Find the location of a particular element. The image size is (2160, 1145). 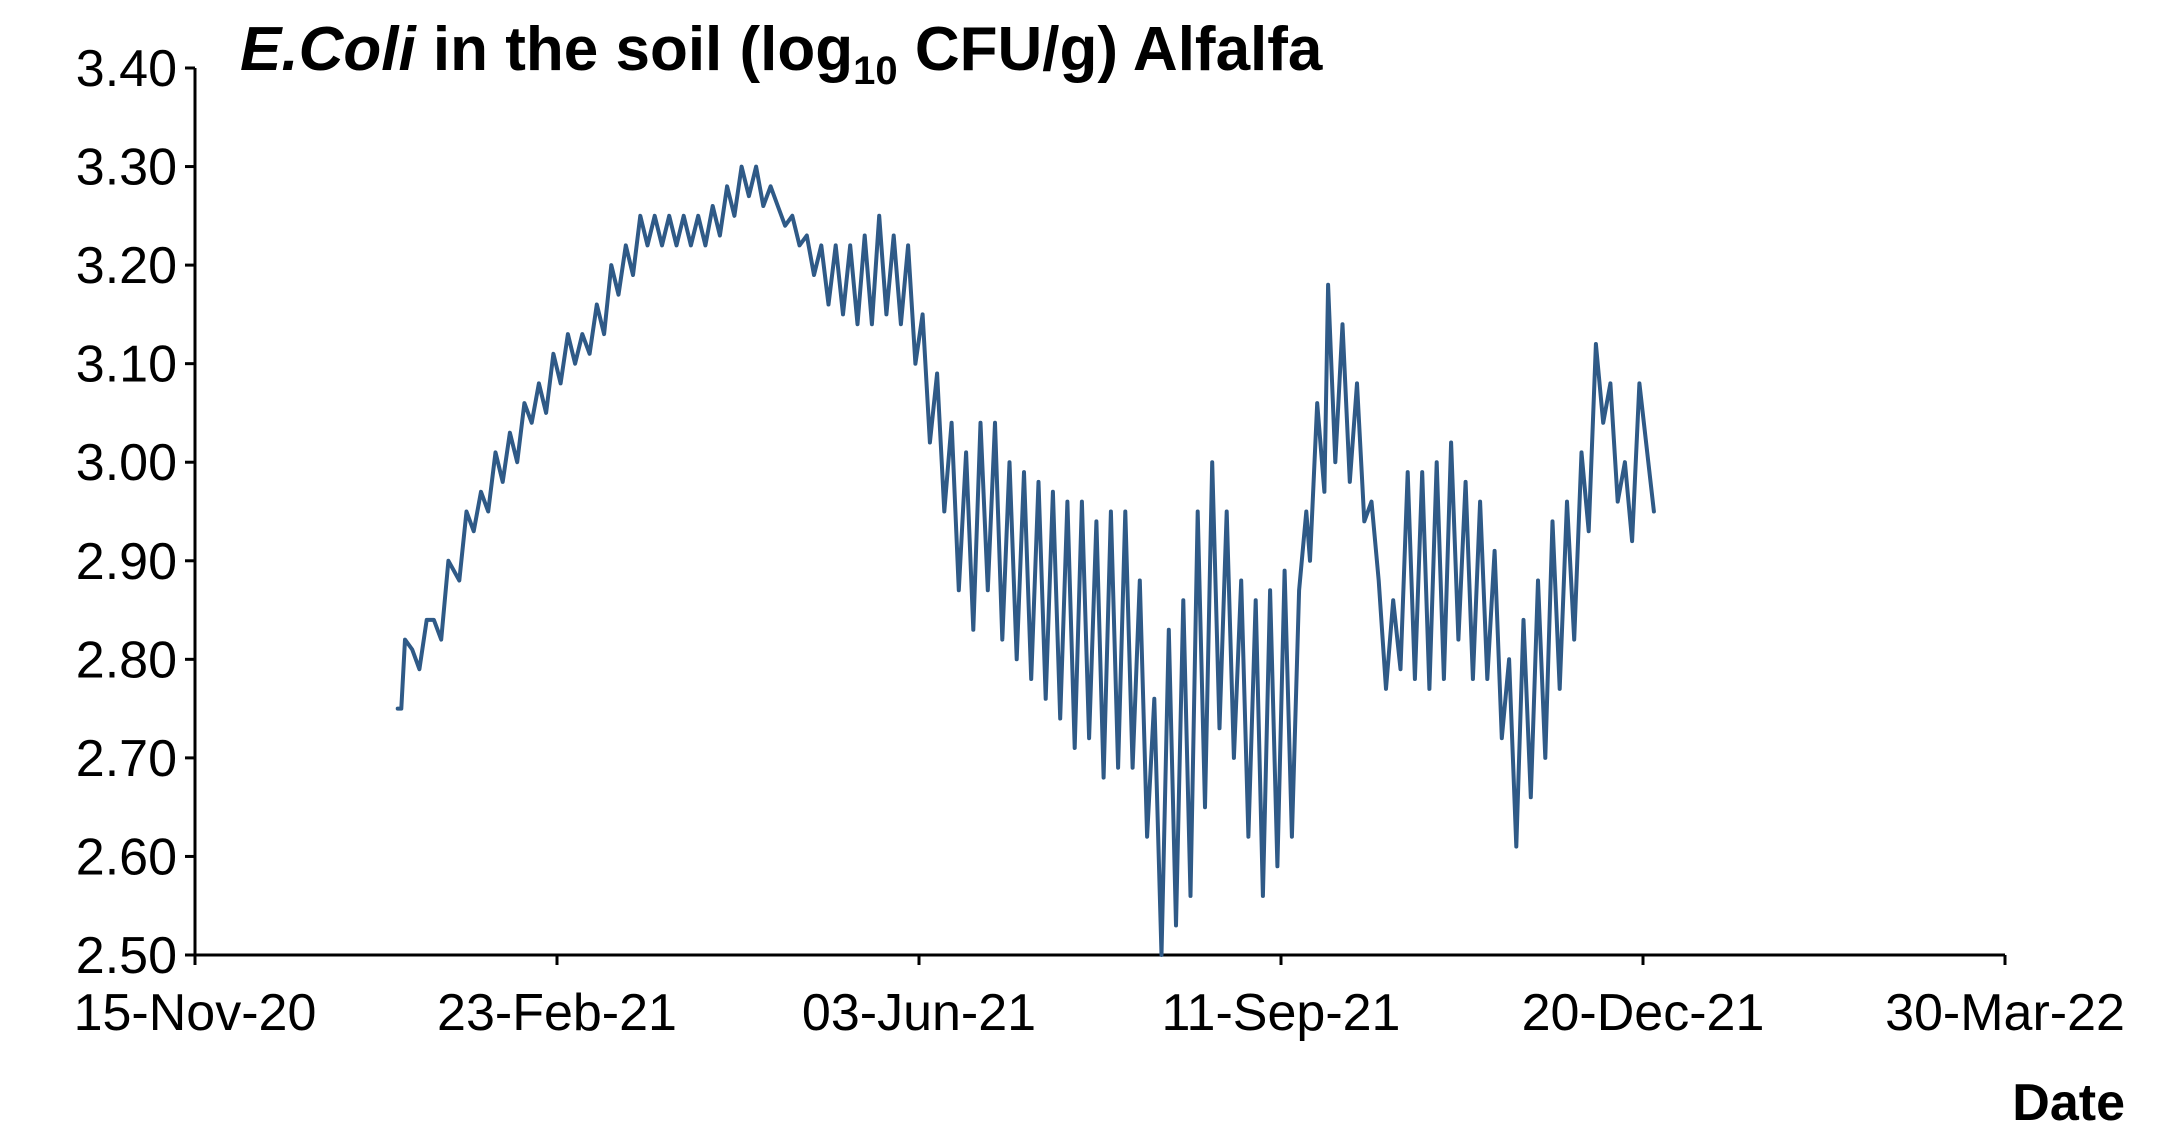

x-tick-label: 11-Sep-21 is located at coordinates (1281, 1013).